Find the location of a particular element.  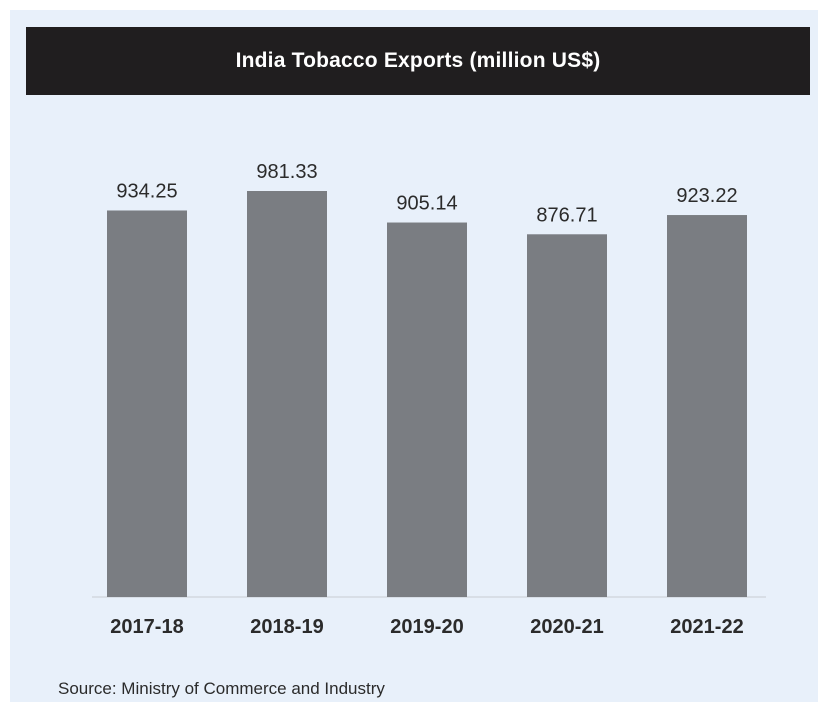

x-tick-label: 2019-20 is located at coordinates (426, 627).